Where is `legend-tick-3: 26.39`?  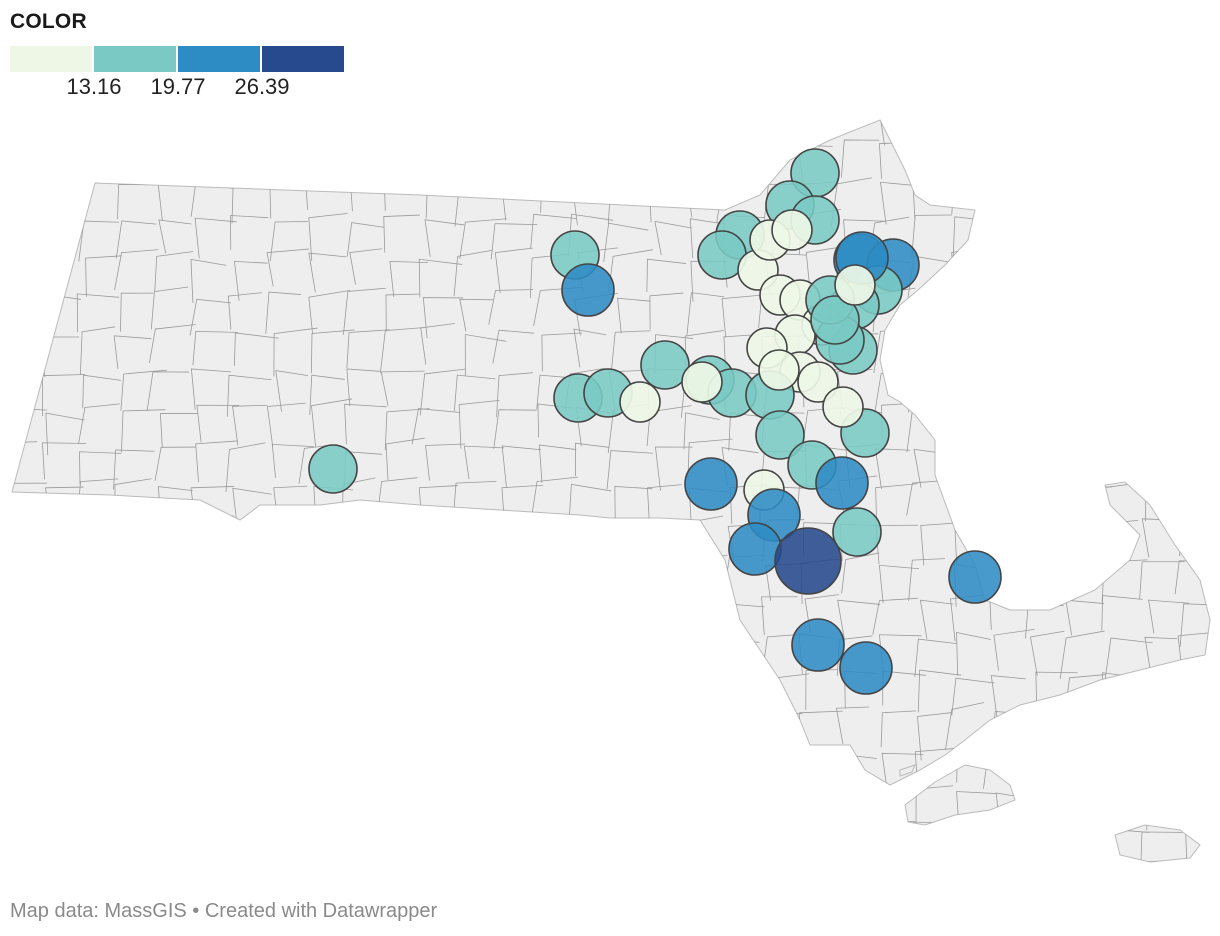 legend-tick-3: 26.39 is located at coordinates (262, 86).